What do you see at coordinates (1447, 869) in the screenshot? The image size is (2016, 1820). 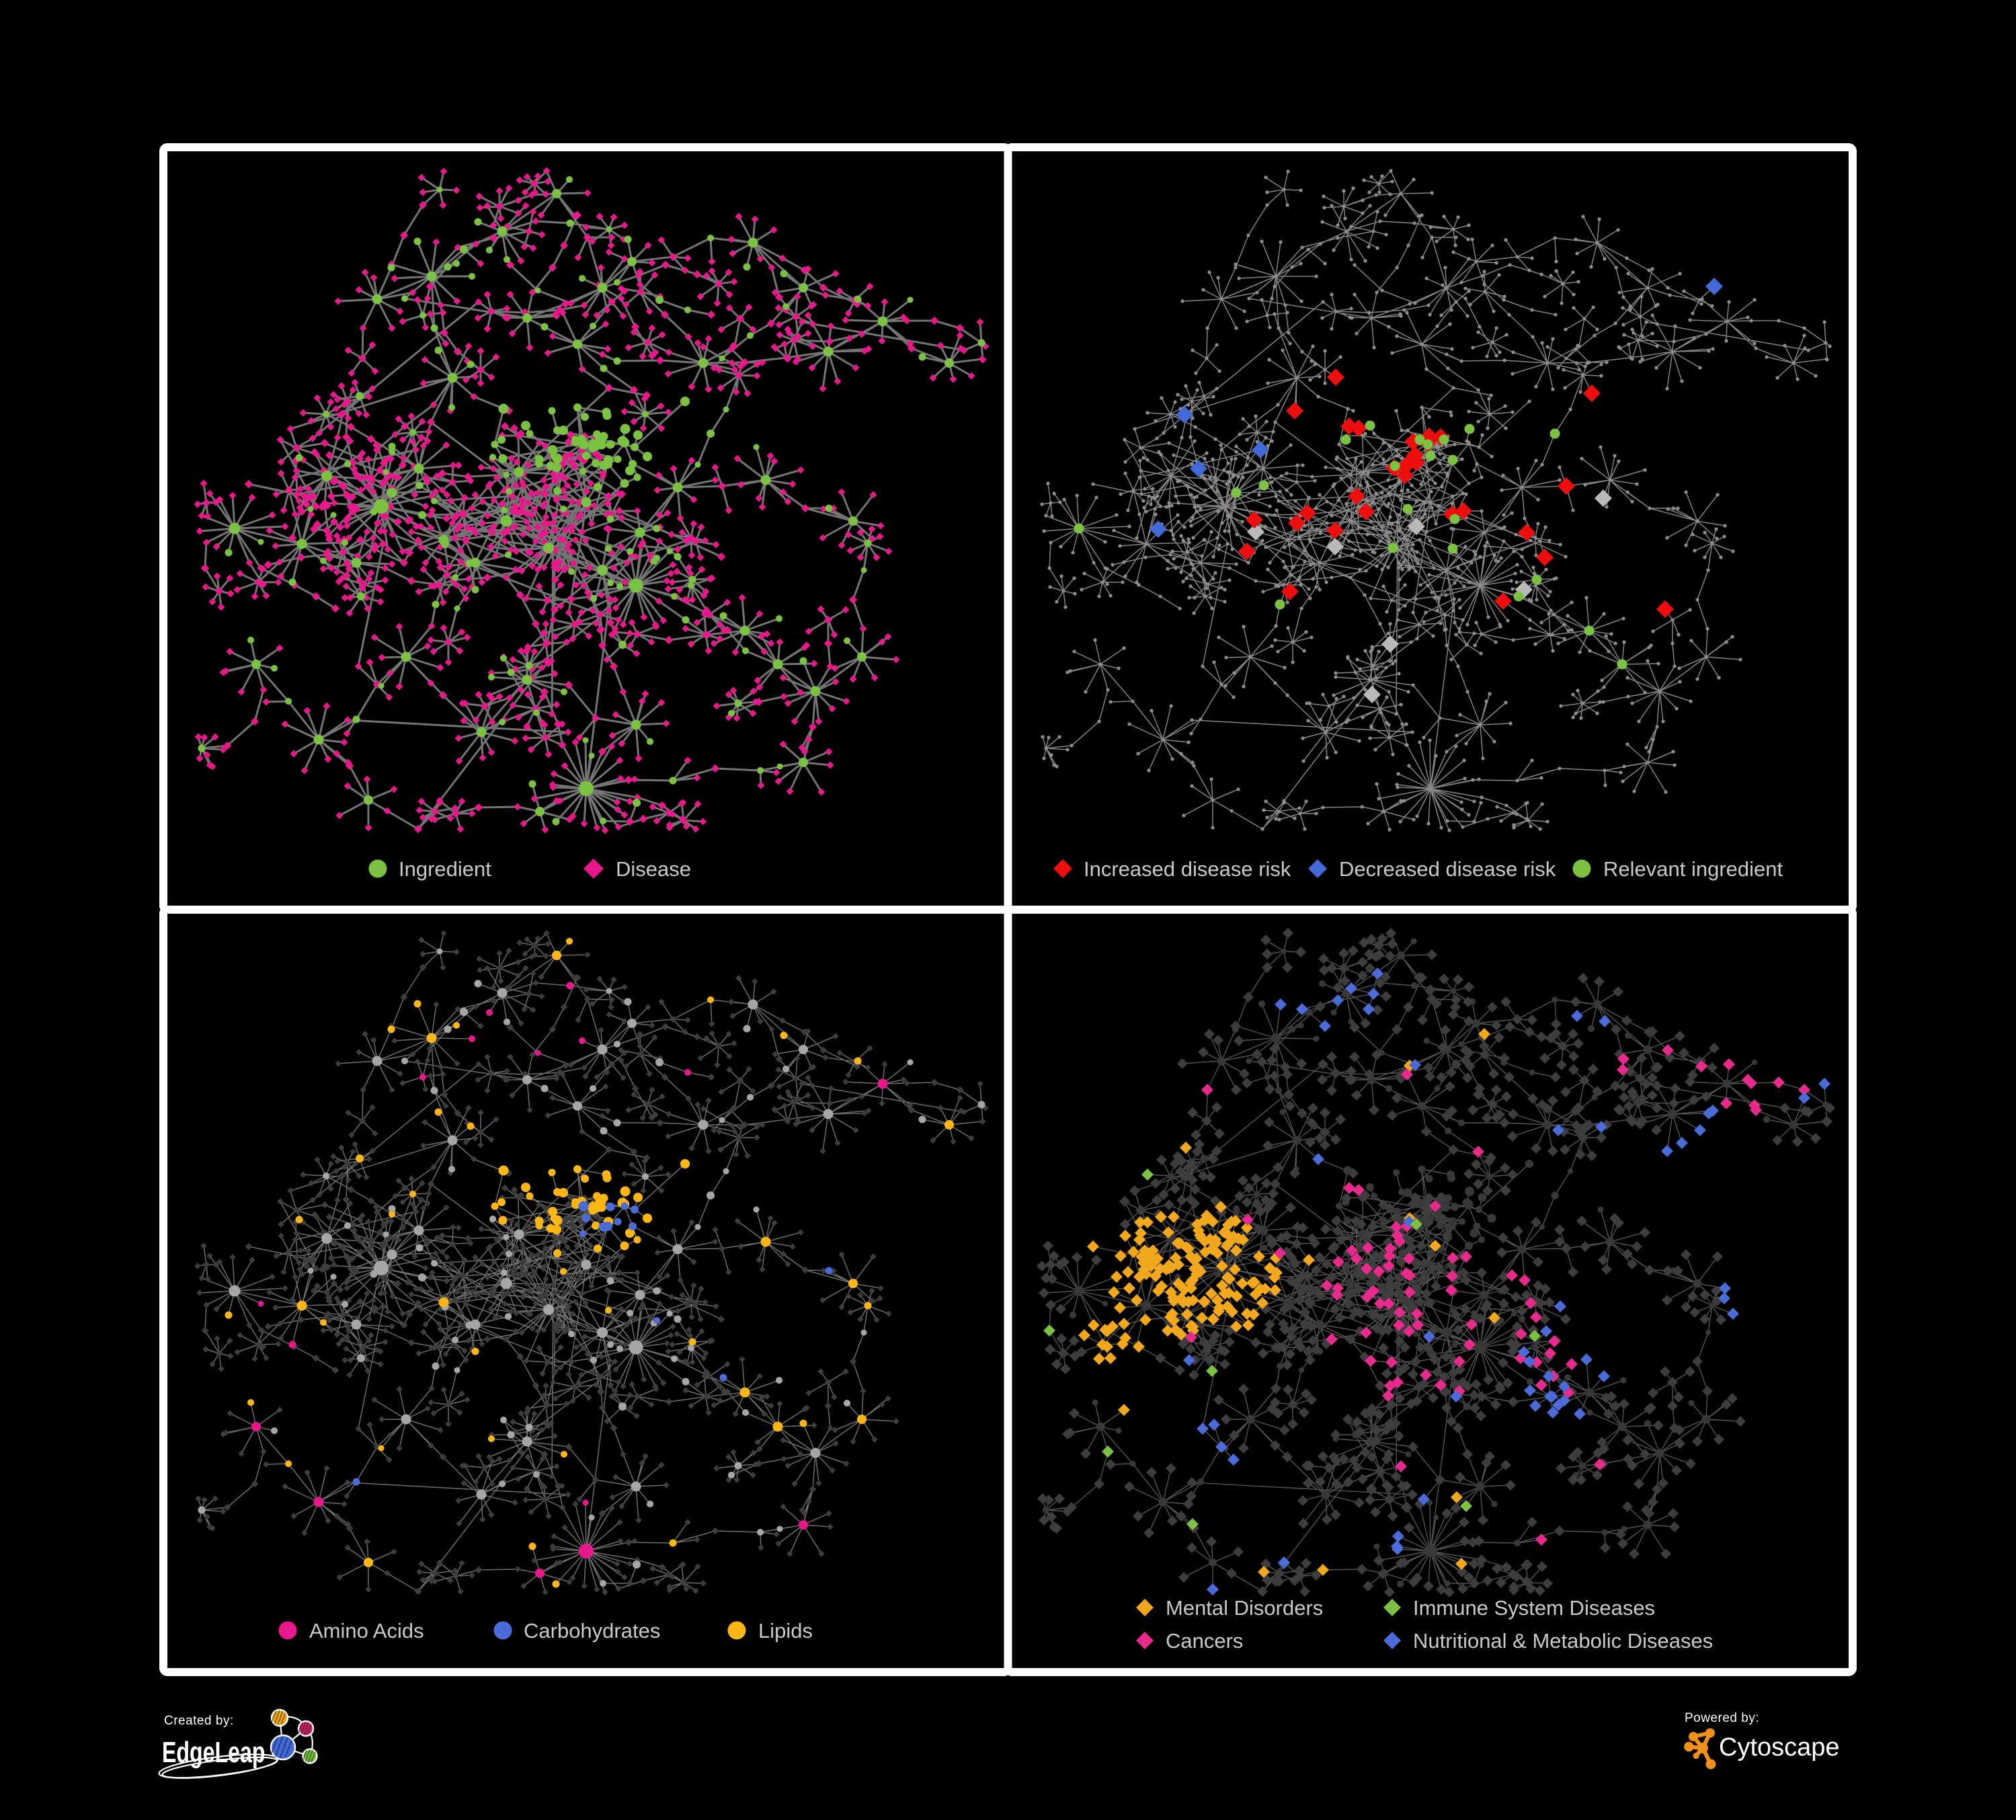 I see `svg-text: Decreased disease risk` at bounding box center [1447, 869].